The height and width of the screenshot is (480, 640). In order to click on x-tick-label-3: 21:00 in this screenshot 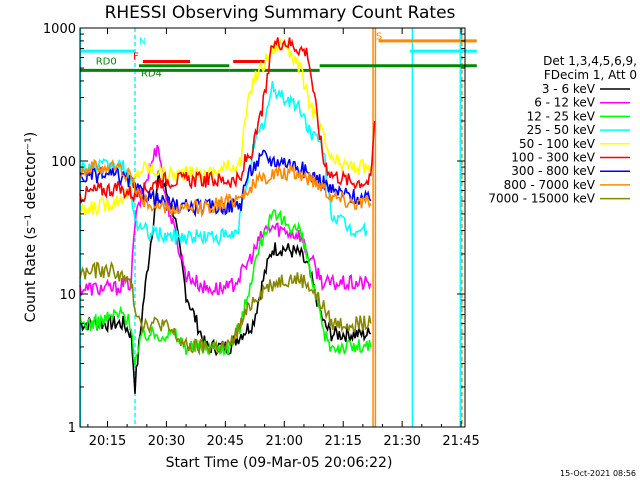, I will do `click(284, 441)`.